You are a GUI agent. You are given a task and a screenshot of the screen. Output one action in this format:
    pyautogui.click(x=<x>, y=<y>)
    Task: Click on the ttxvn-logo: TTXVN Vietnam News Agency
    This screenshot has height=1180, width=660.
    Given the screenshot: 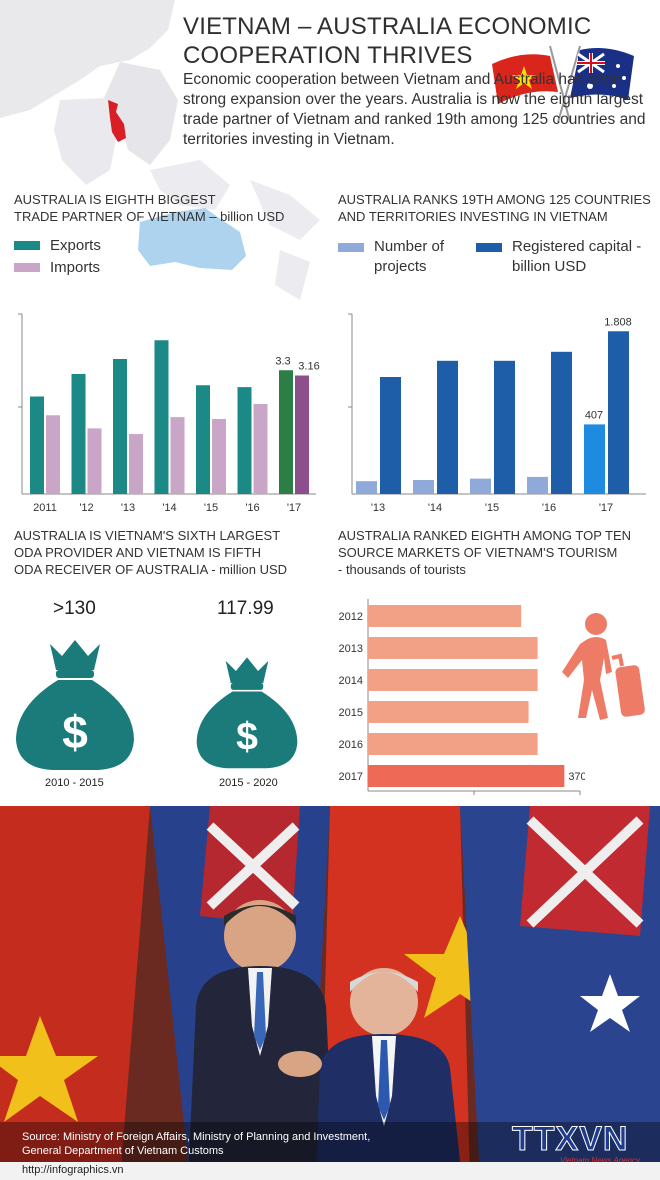 What is the action you would take?
    pyautogui.click(x=582, y=1145)
    